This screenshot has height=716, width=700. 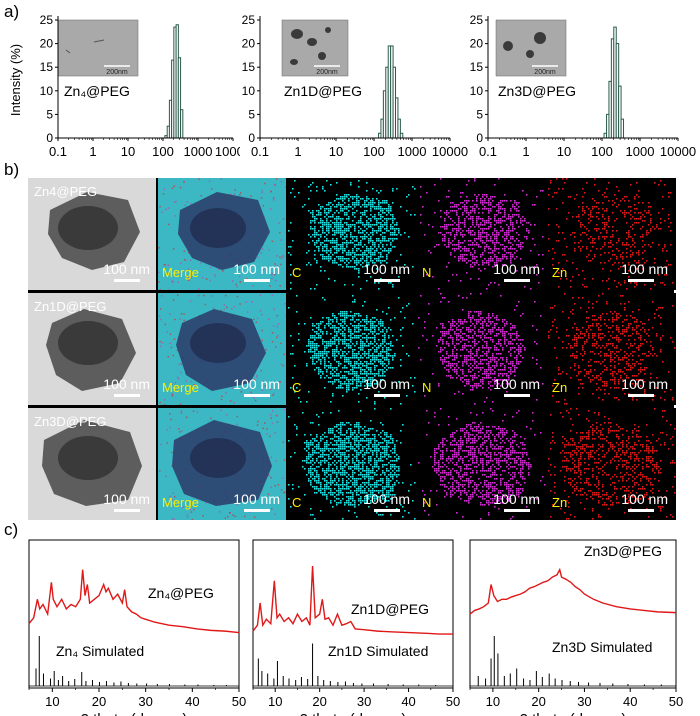 I want to click on inset-particle, so click(x=68, y=51).